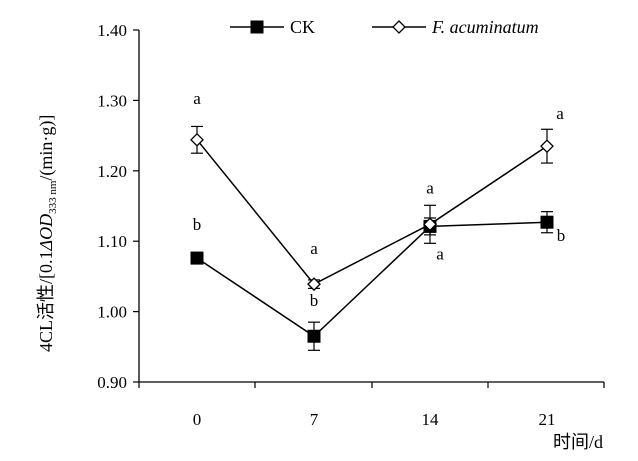 Image resolution: width=638 pixels, height=461 pixels. I want to click on legend-label-f-acuminatum: F. acuminatum, so click(485, 27).